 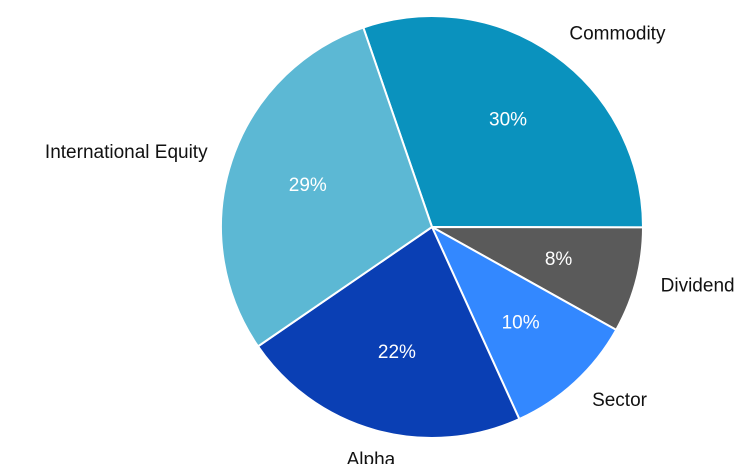 I want to click on slice-category-label: Sector, so click(x=620, y=400).